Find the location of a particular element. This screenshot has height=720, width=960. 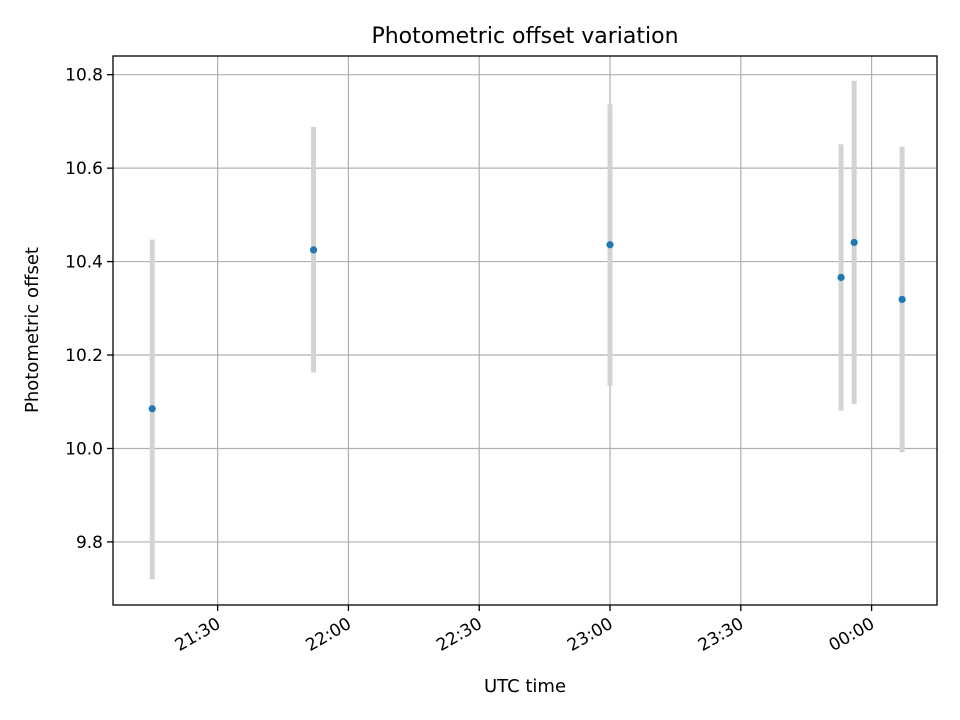

y-axis-label: Photometric offset is located at coordinates (32, 330).